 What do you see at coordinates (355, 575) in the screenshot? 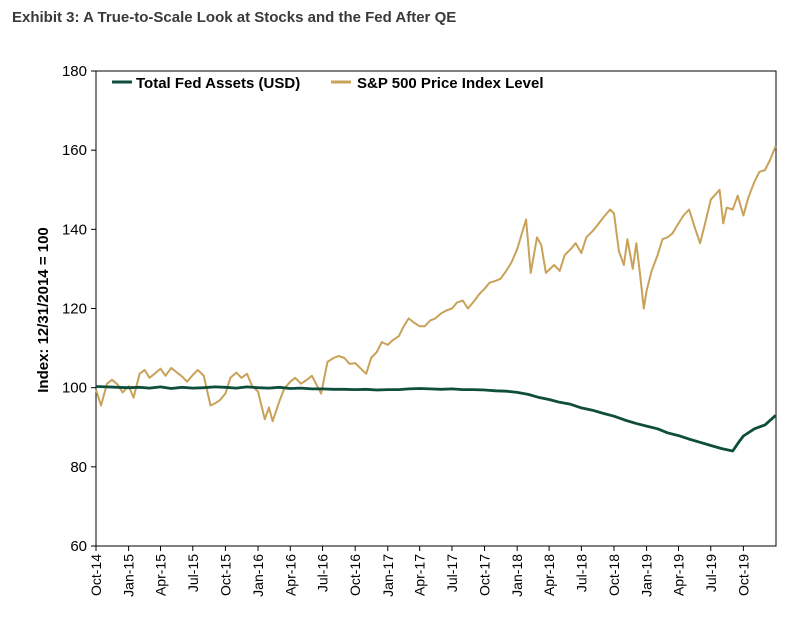
I see `x-tick-label: Oct-16` at bounding box center [355, 575].